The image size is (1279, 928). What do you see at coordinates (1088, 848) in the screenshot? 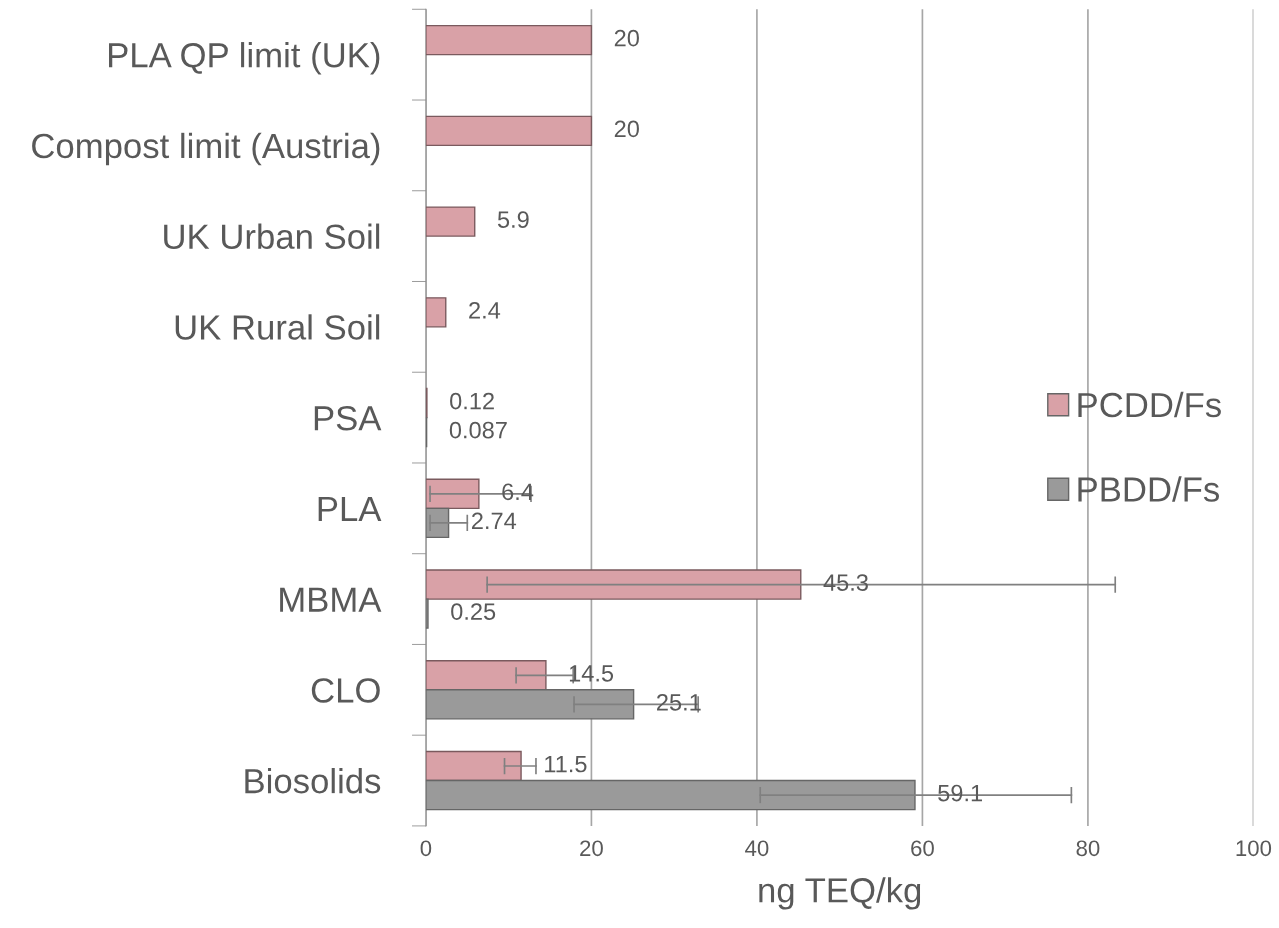
I see `x-tick-label: 80` at bounding box center [1088, 848].